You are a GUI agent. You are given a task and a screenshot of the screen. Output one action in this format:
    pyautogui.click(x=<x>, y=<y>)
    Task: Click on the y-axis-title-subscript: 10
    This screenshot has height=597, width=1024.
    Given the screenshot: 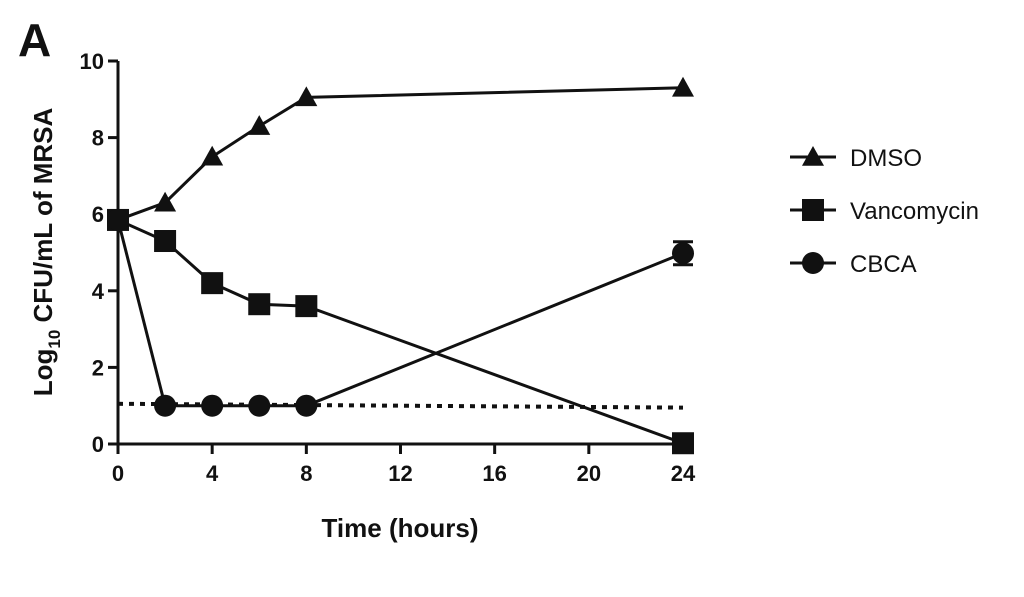 What is the action you would take?
    pyautogui.click(x=54, y=339)
    